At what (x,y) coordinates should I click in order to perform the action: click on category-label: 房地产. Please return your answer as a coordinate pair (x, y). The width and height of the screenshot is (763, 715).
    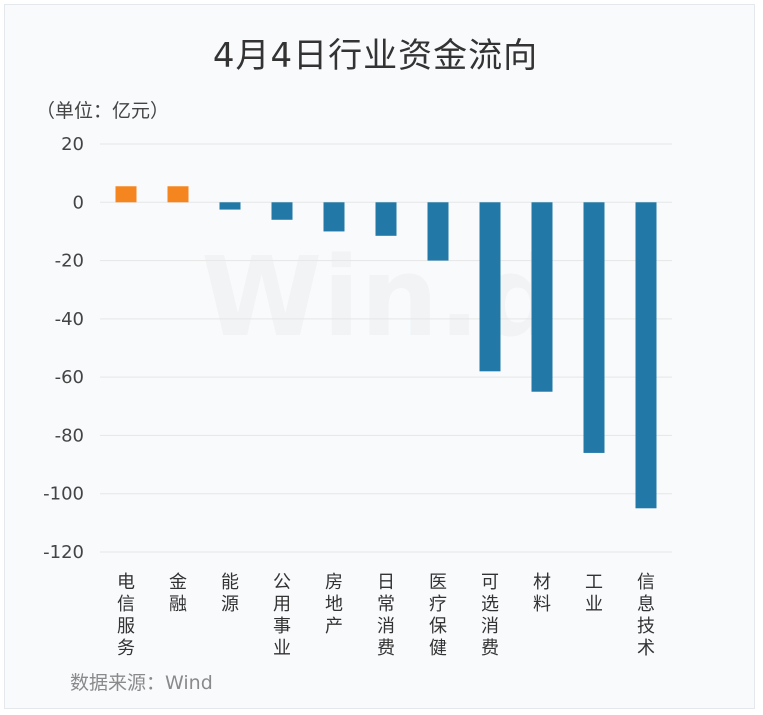
    Looking at the image, I should click on (334, 604).